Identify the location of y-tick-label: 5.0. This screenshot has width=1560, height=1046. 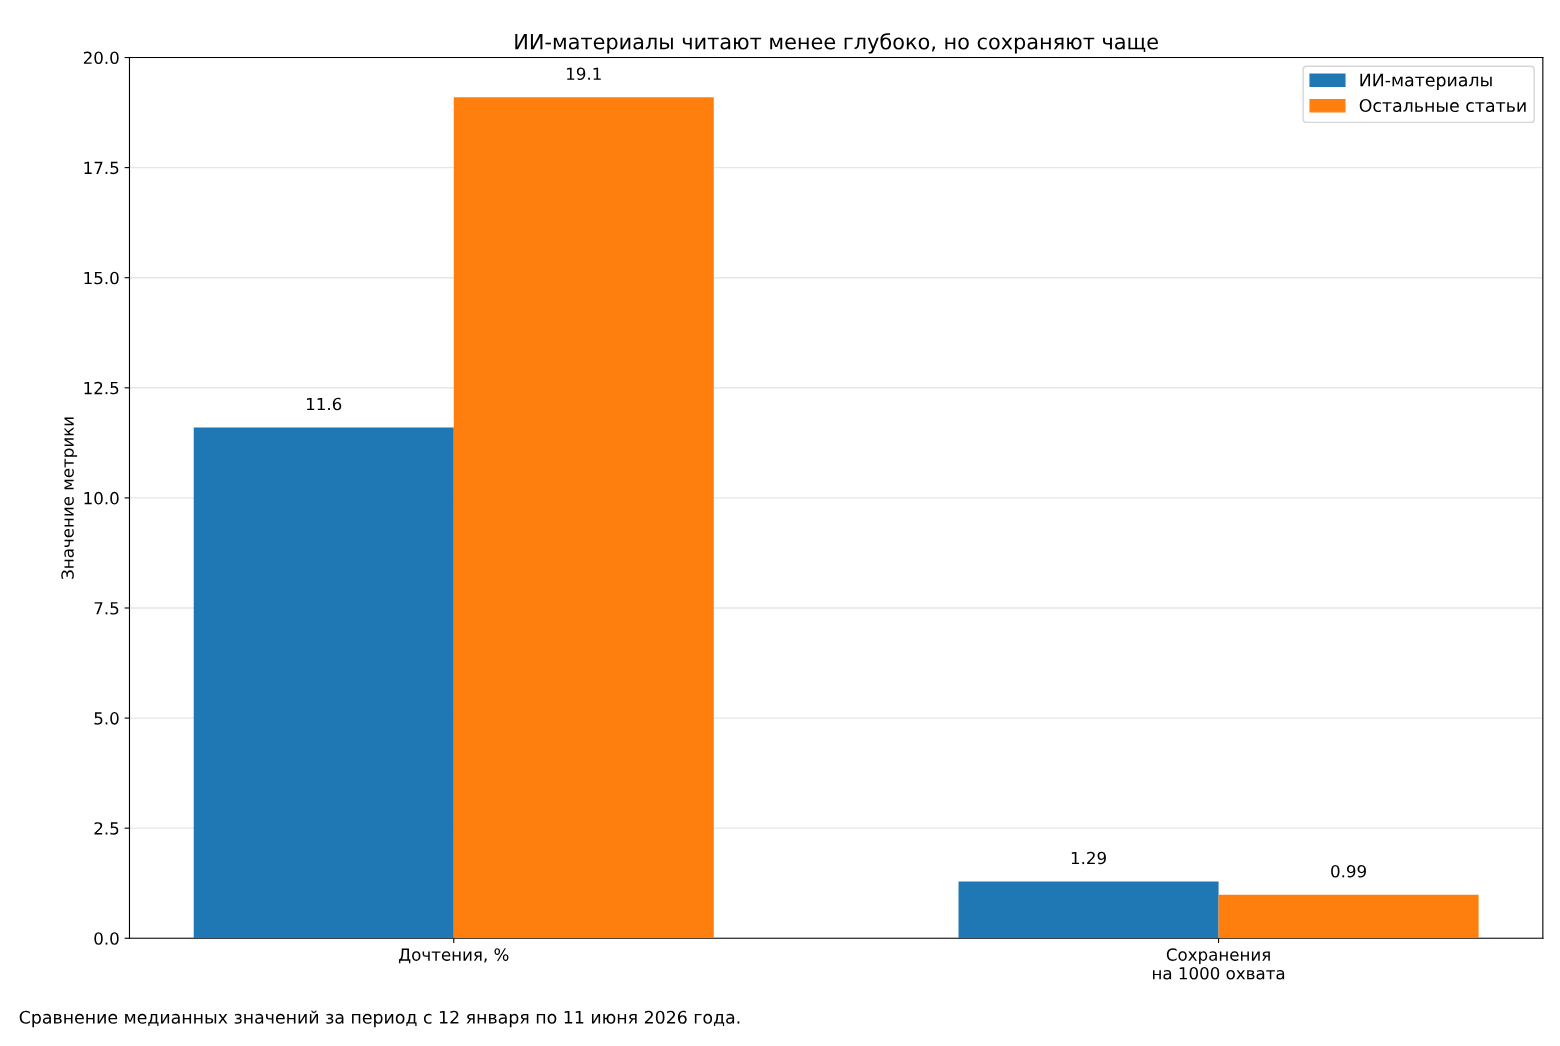
(106, 718).